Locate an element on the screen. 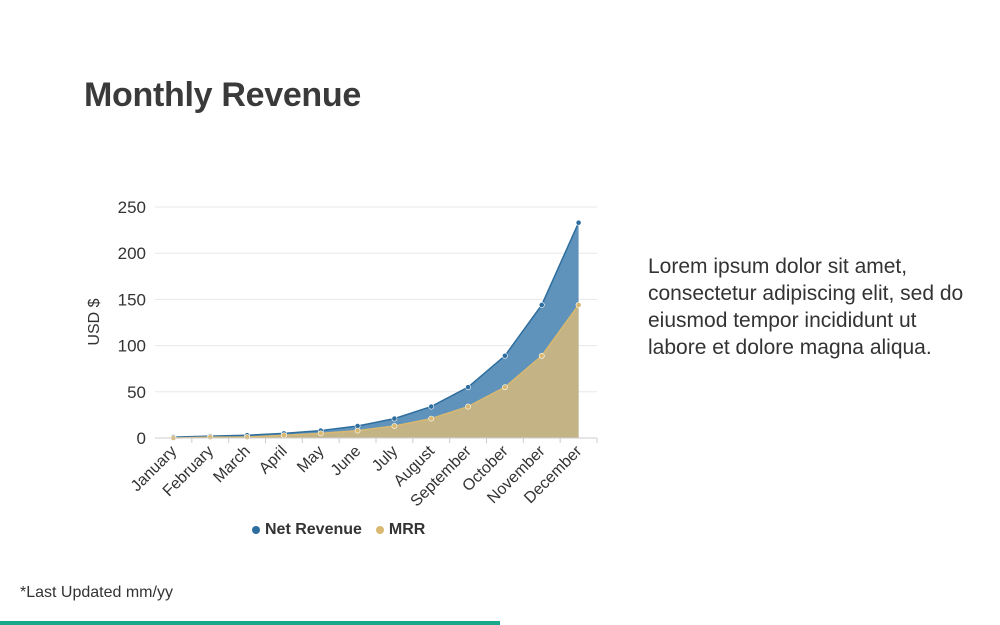 This screenshot has height=625, width=1000. legend-label-net-revenue: Net Revenue is located at coordinates (313, 529).